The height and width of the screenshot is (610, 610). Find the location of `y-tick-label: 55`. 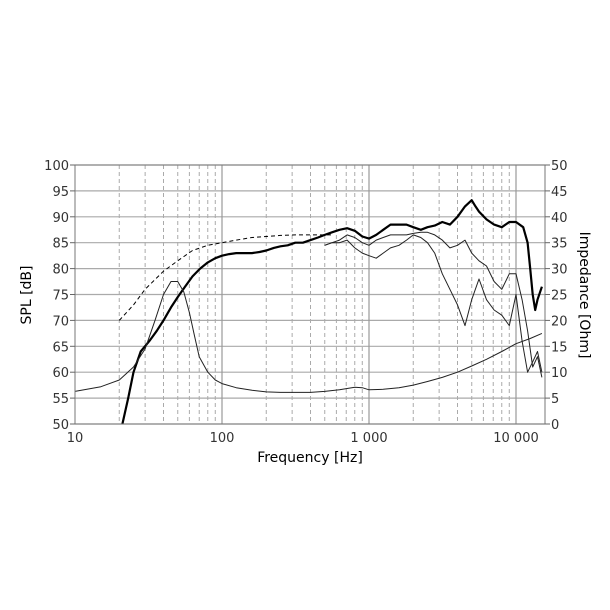

y-tick-label: 55 is located at coordinates (60, 399).